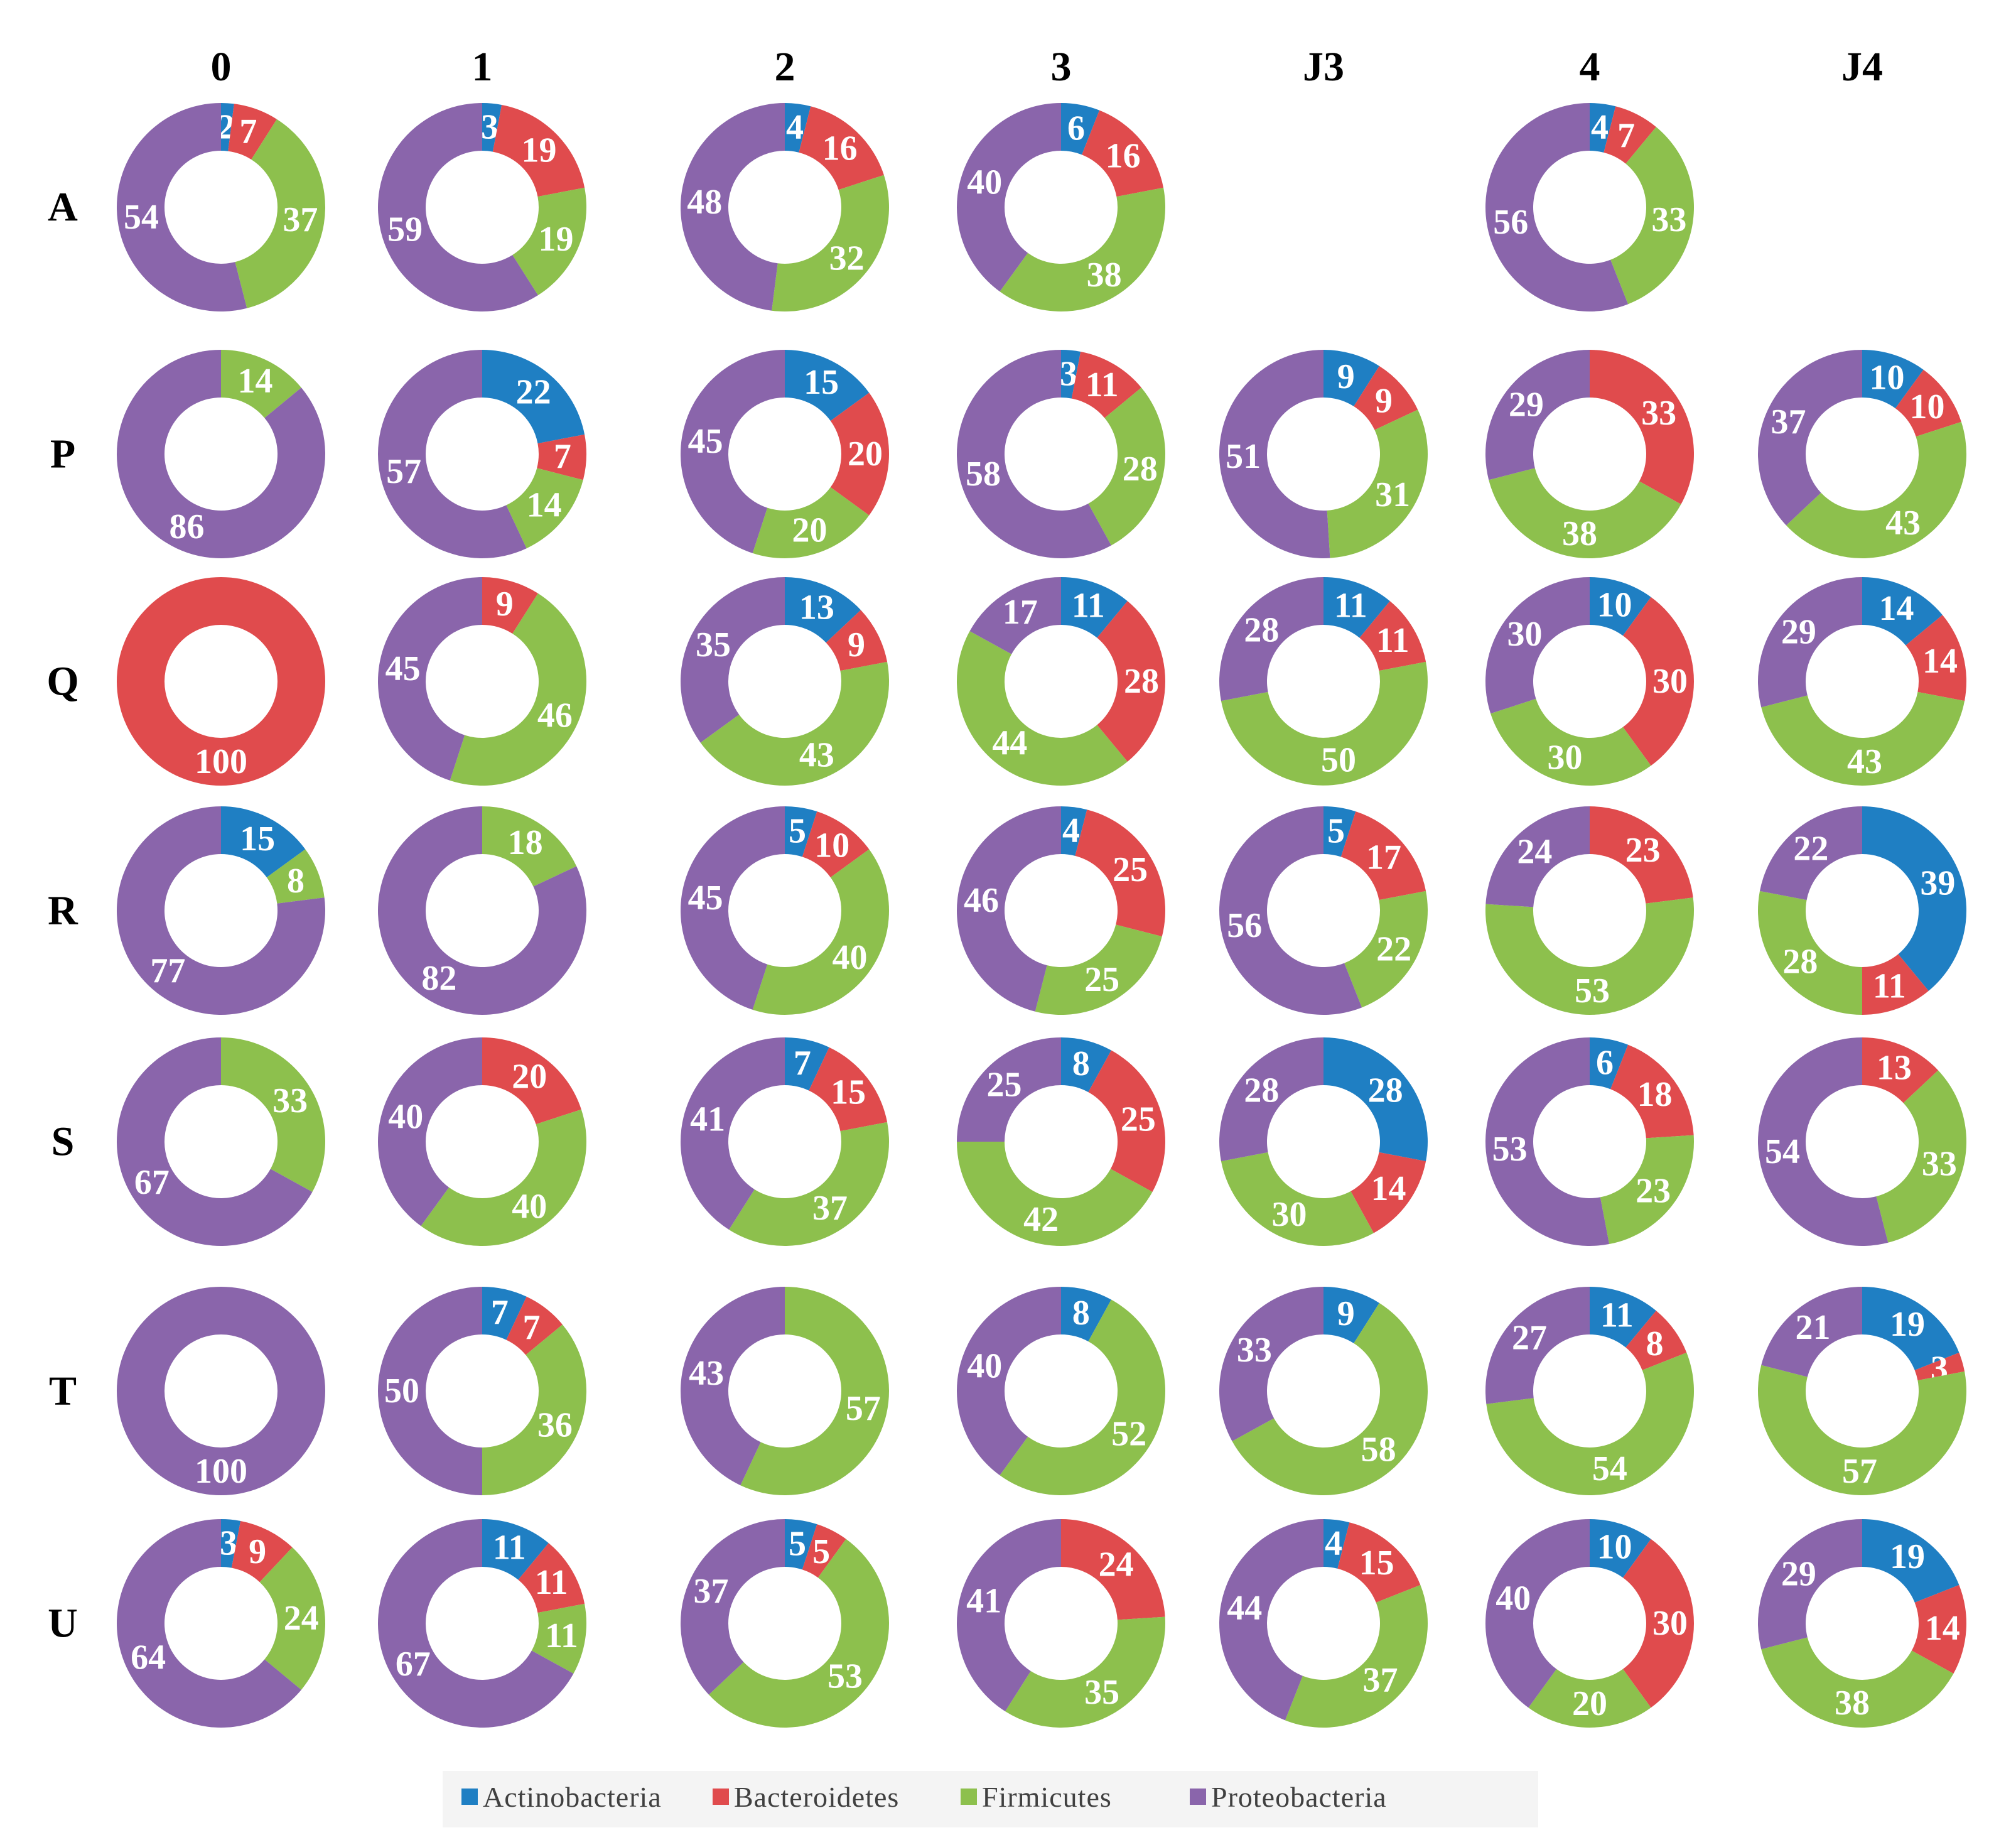  What do you see at coordinates (62, 682) in the screenshot?
I see `row-label-q: Q` at bounding box center [62, 682].